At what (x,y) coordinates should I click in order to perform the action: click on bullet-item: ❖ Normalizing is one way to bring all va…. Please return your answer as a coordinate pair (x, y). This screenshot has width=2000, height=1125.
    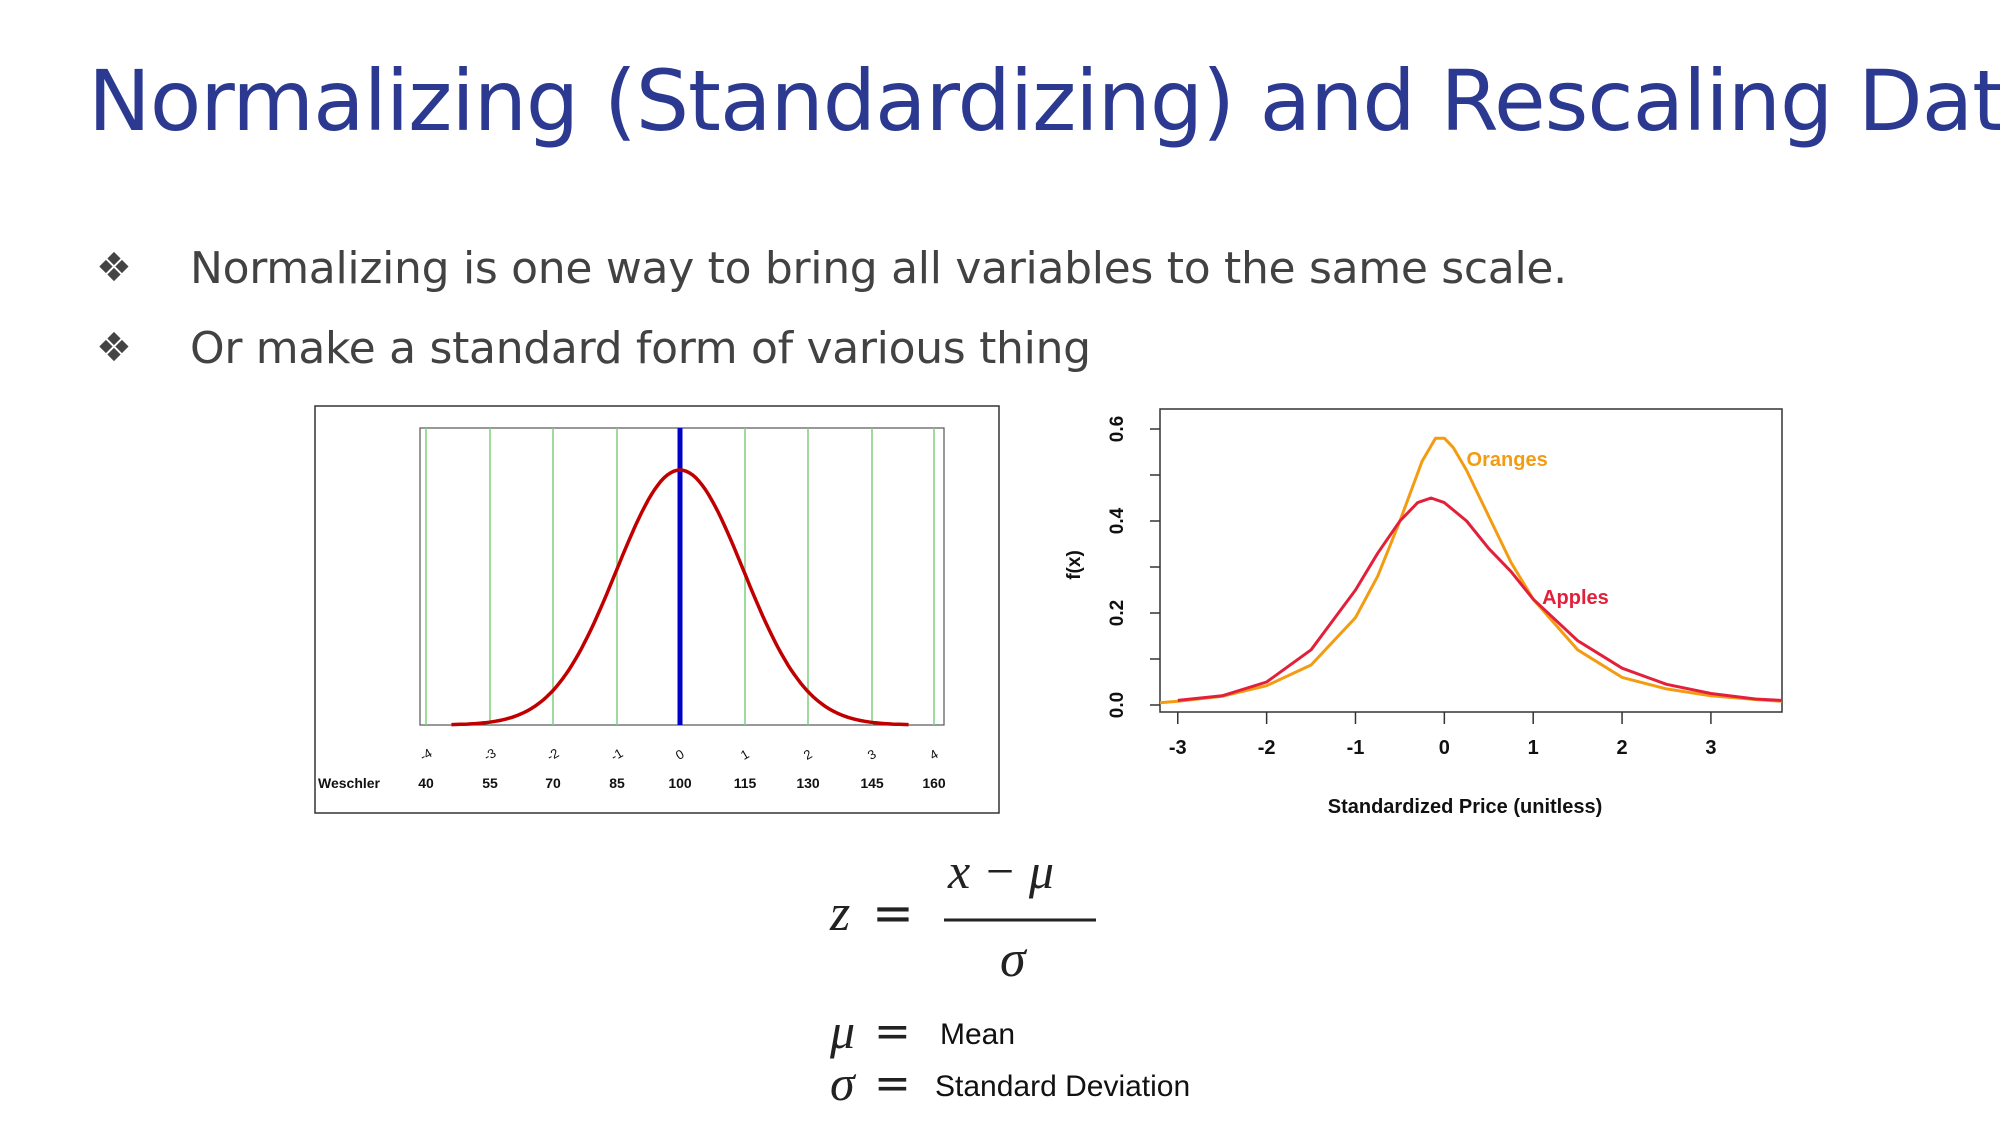
    Looking at the image, I should click on (831, 268).